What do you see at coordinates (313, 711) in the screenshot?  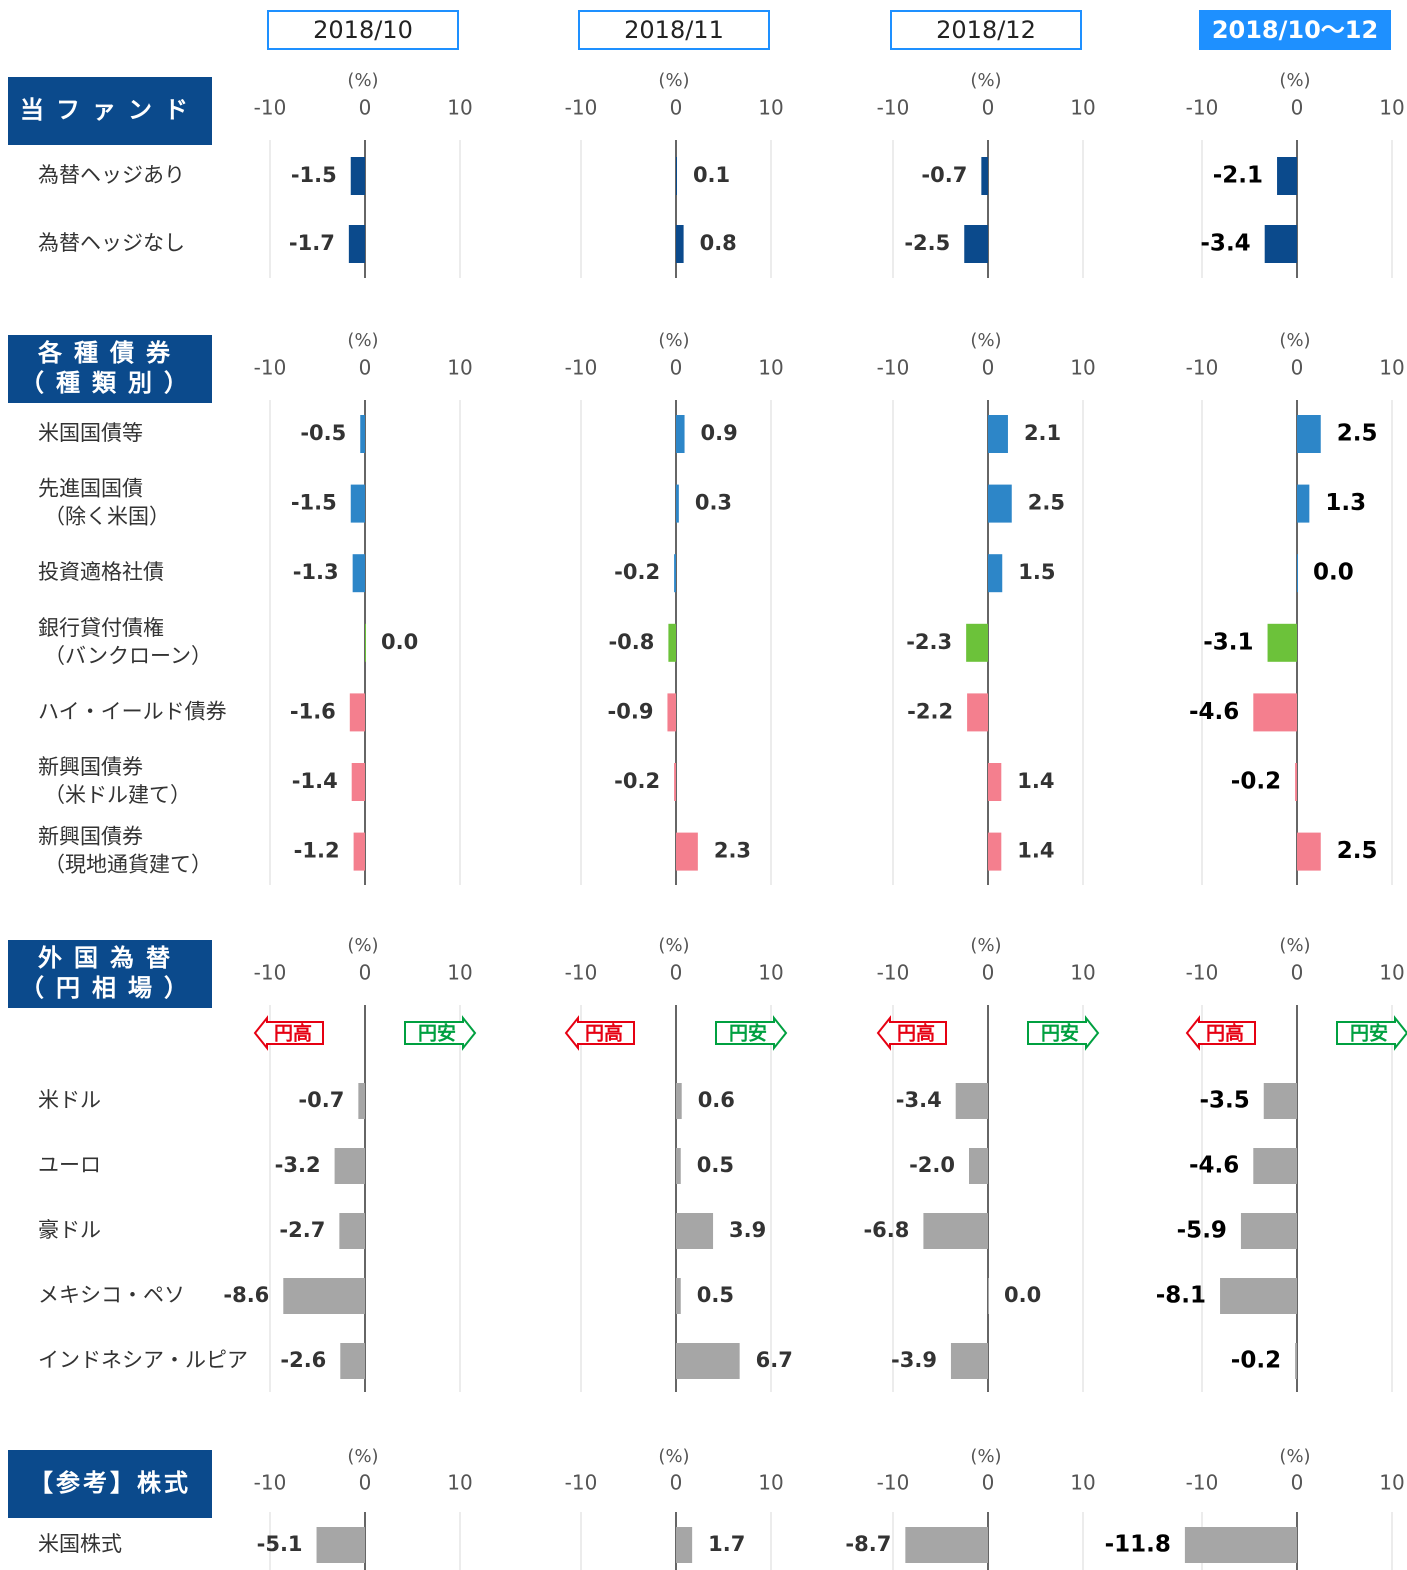 I see `value-label: -1.6` at bounding box center [313, 711].